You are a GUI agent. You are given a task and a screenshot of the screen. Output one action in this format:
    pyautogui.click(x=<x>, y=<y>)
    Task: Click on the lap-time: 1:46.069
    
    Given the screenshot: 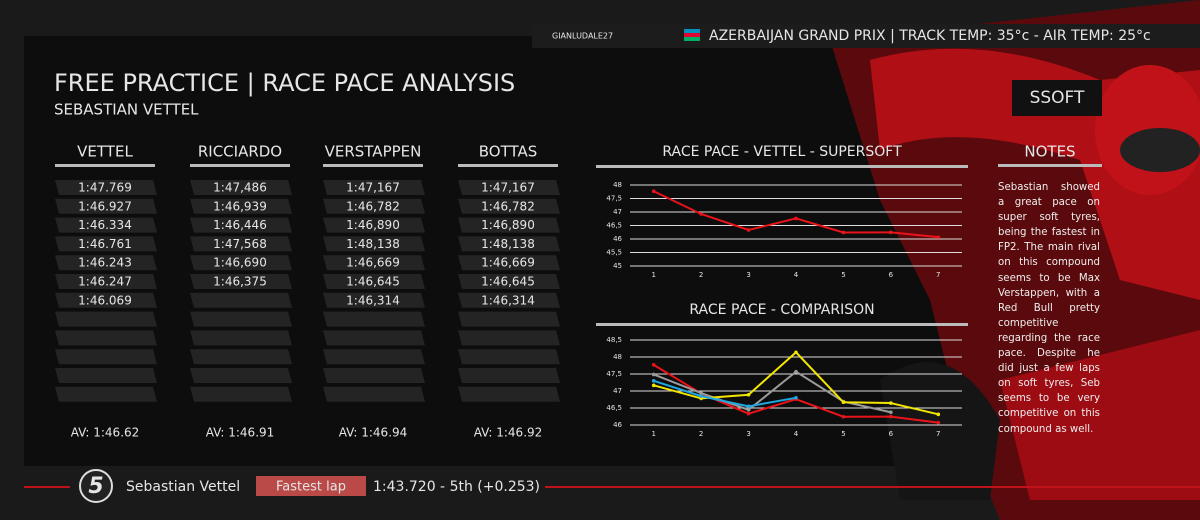 What is the action you would take?
    pyautogui.click(x=105, y=300)
    